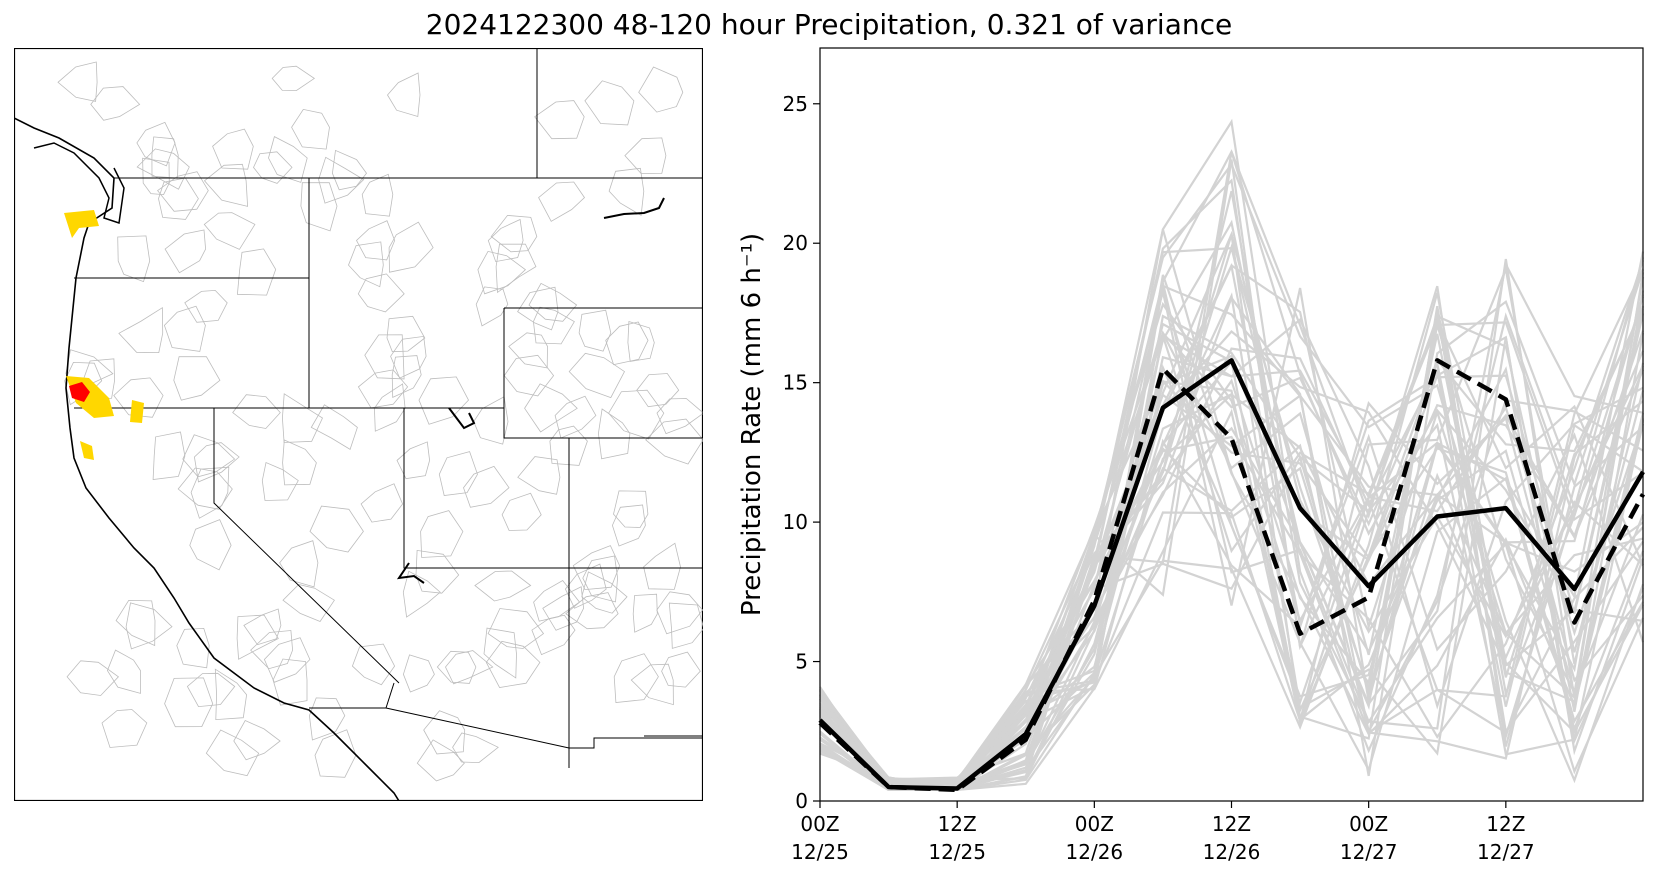 The image size is (1658, 883). What do you see at coordinates (801, 662) in the screenshot?
I see `y-tick-label: 5` at bounding box center [801, 662].